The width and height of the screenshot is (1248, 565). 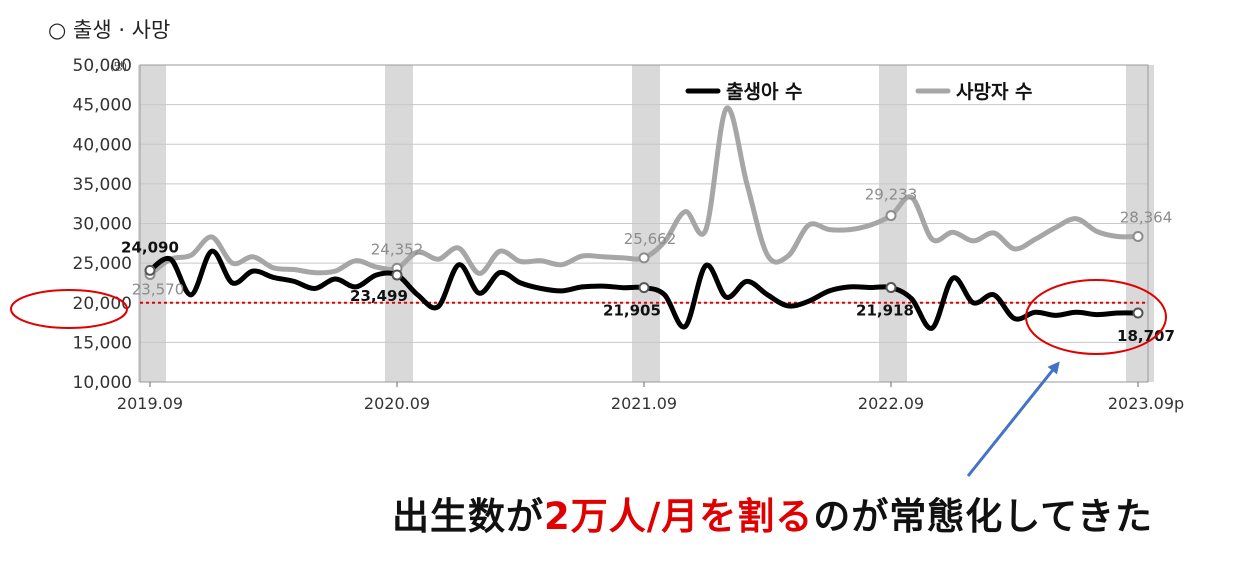 I want to click on data-label: 25,662, so click(x=650, y=239).